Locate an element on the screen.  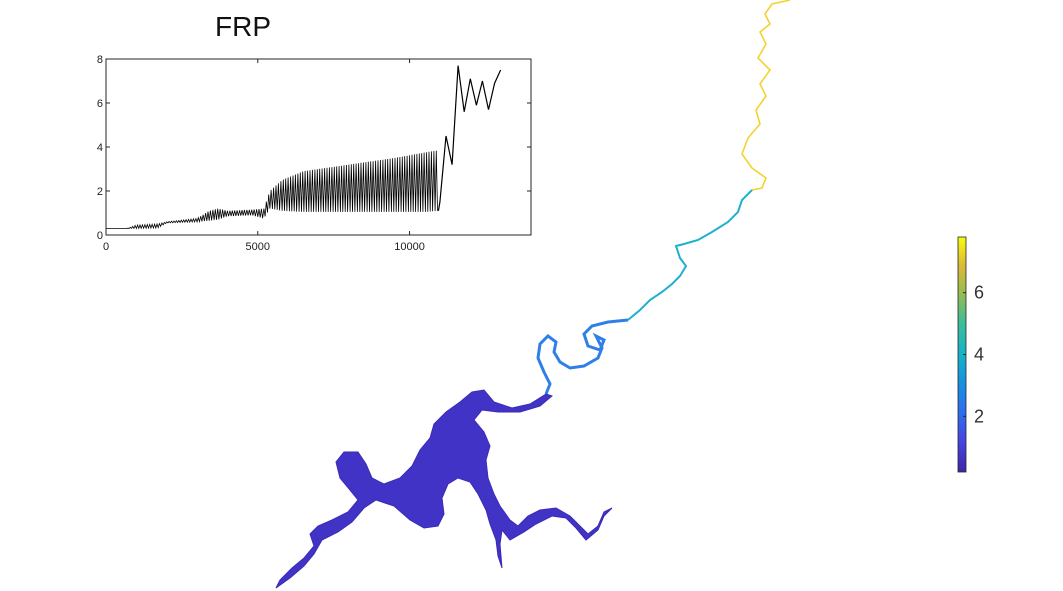
colorbar-ticks: 2 4 6 is located at coordinates (973, 354).